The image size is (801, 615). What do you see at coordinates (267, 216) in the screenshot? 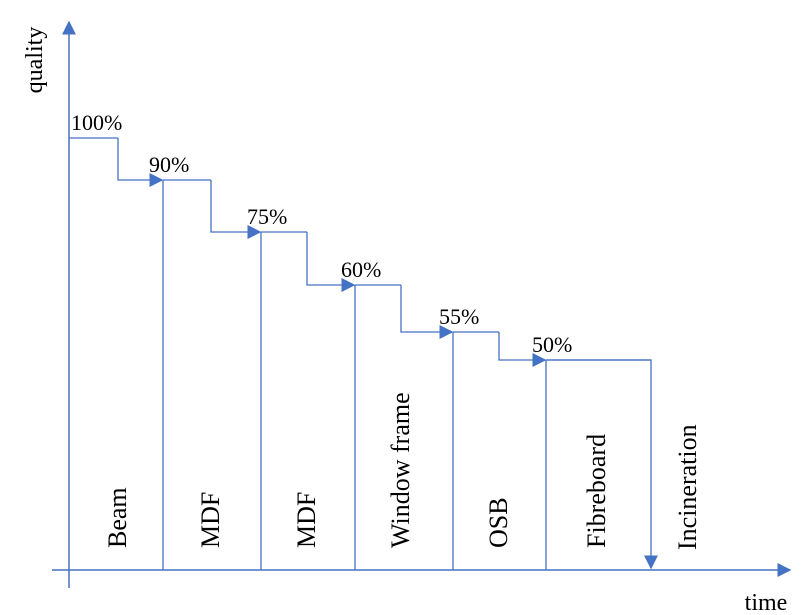
I see `quality-label: 75%` at bounding box center [267, 216].